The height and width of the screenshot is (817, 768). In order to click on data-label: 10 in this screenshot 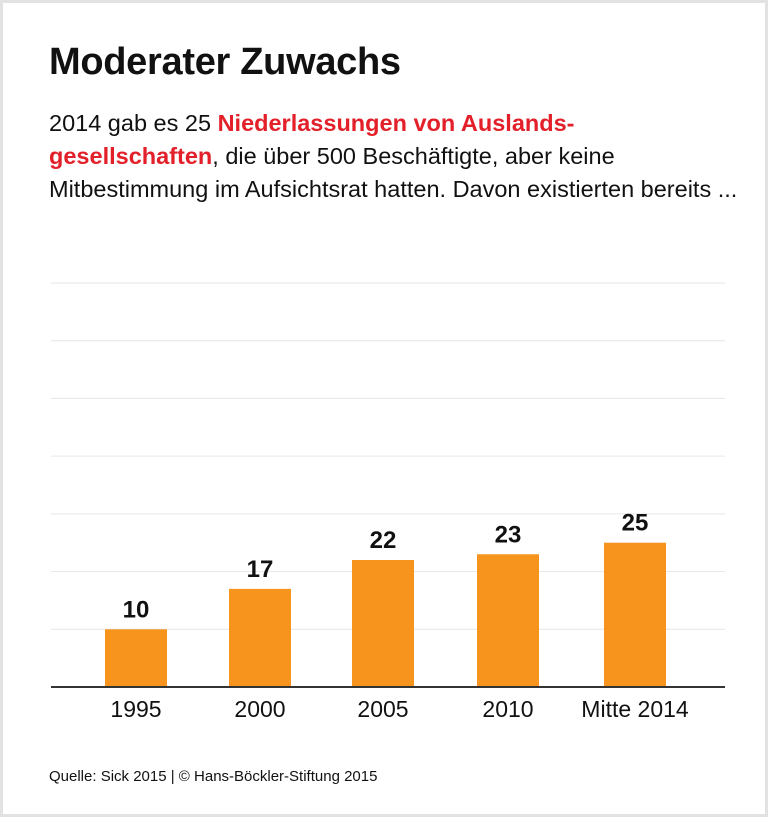, I will do `click(136, 609)`.